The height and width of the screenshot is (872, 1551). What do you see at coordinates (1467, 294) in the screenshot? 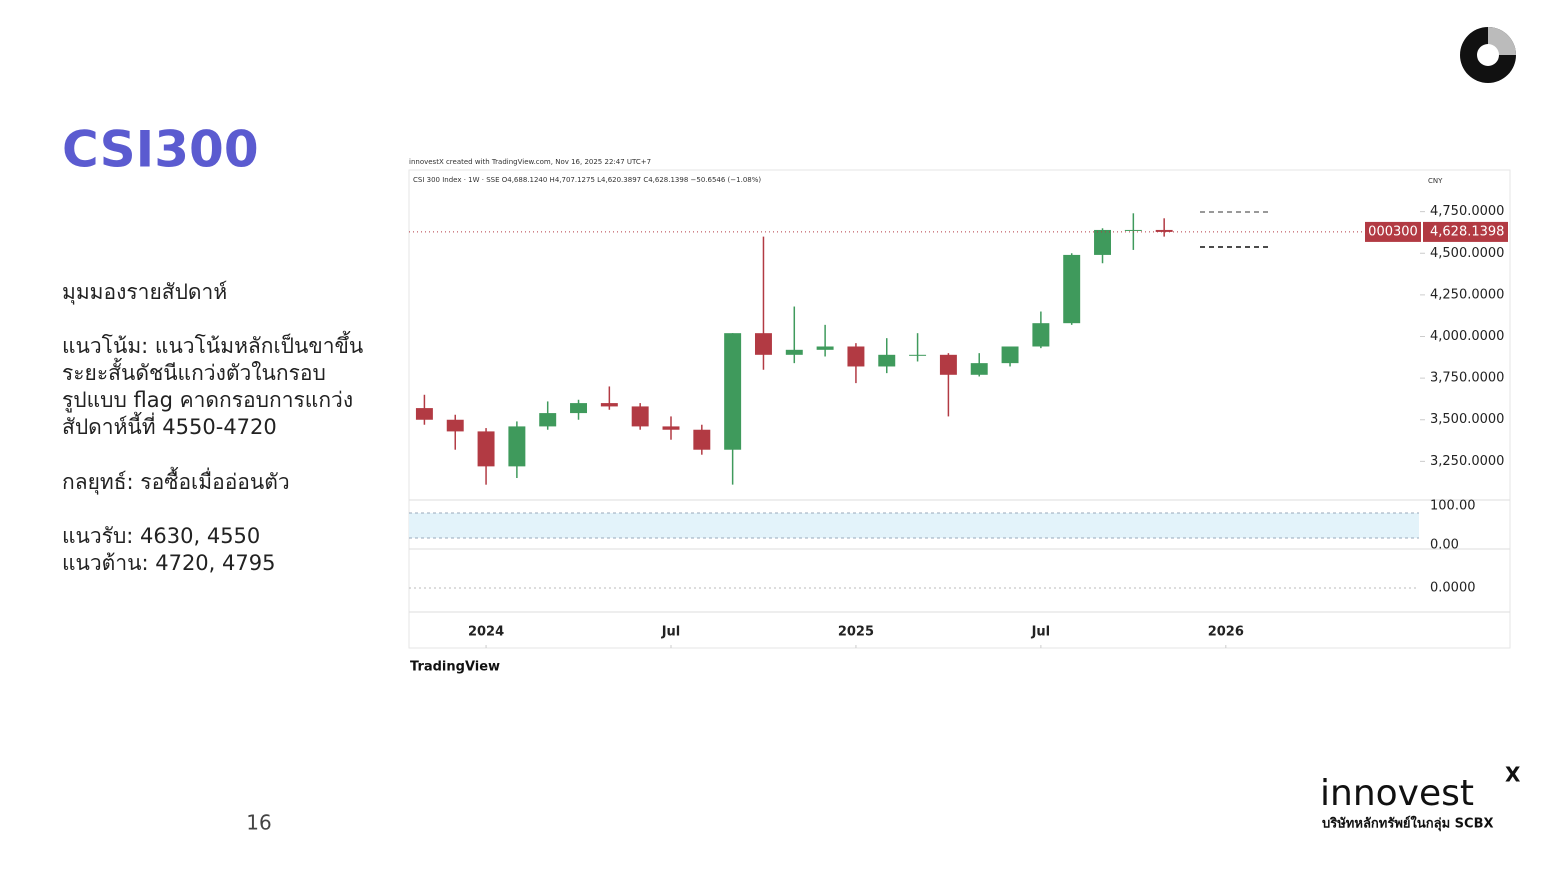
I see `y-tick-label: 4,250.0000` at bounding box center [1467, 294].